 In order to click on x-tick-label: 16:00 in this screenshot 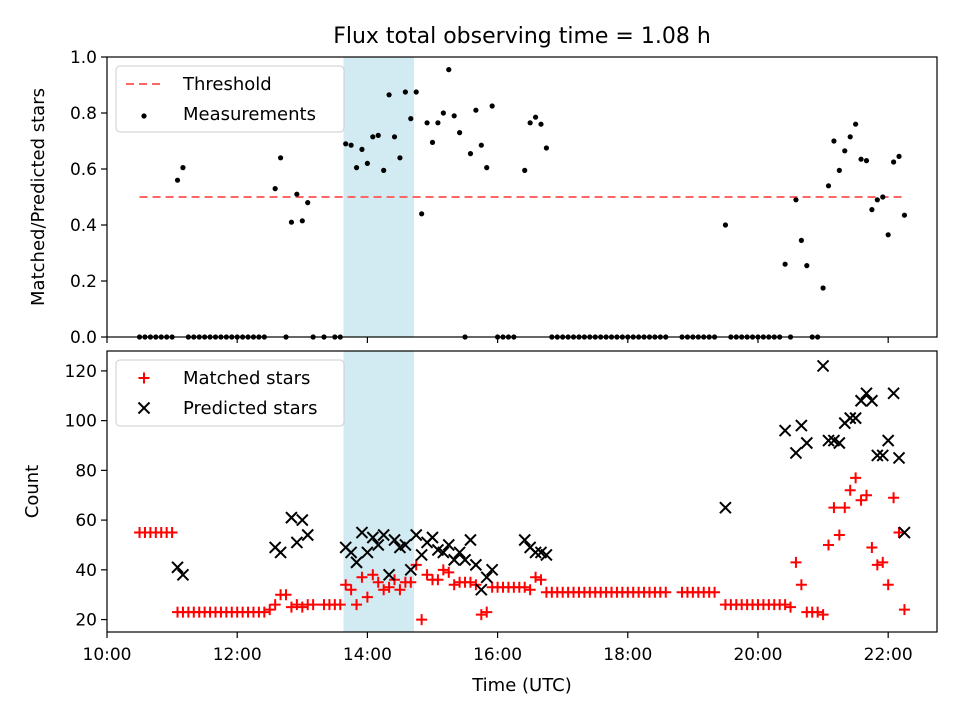, I will do `click(497, 655)`.